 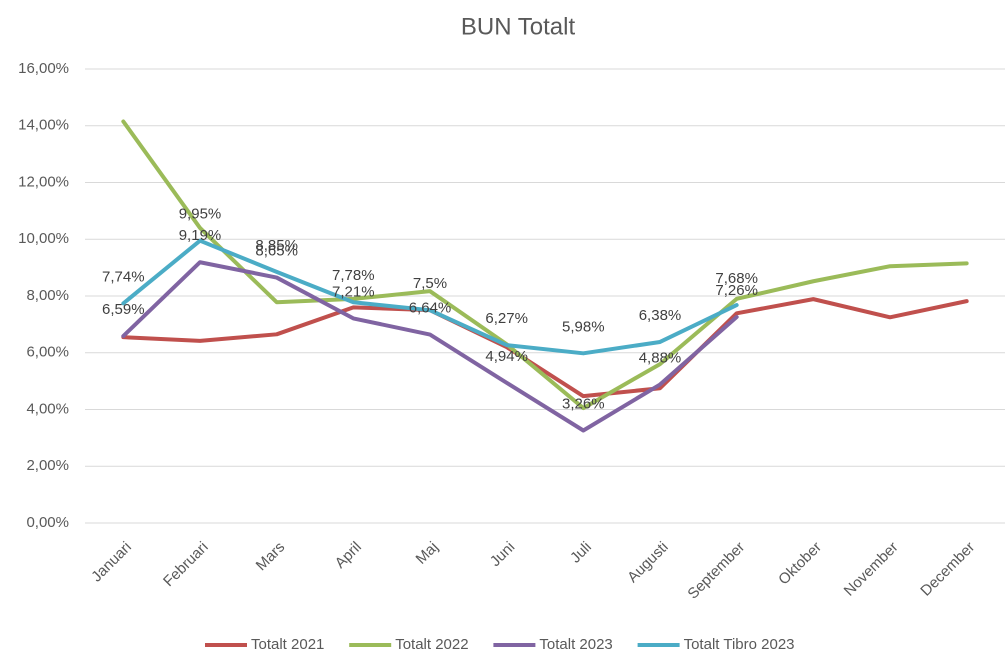 I want to click on x-tick-label: Oktober, so click(x=800, y=564).